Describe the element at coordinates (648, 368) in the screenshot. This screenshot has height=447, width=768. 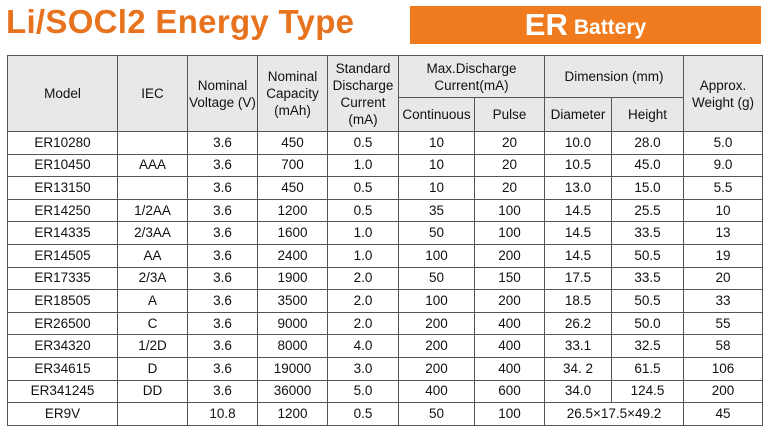
I see `cell-height: 61.5` at that location.